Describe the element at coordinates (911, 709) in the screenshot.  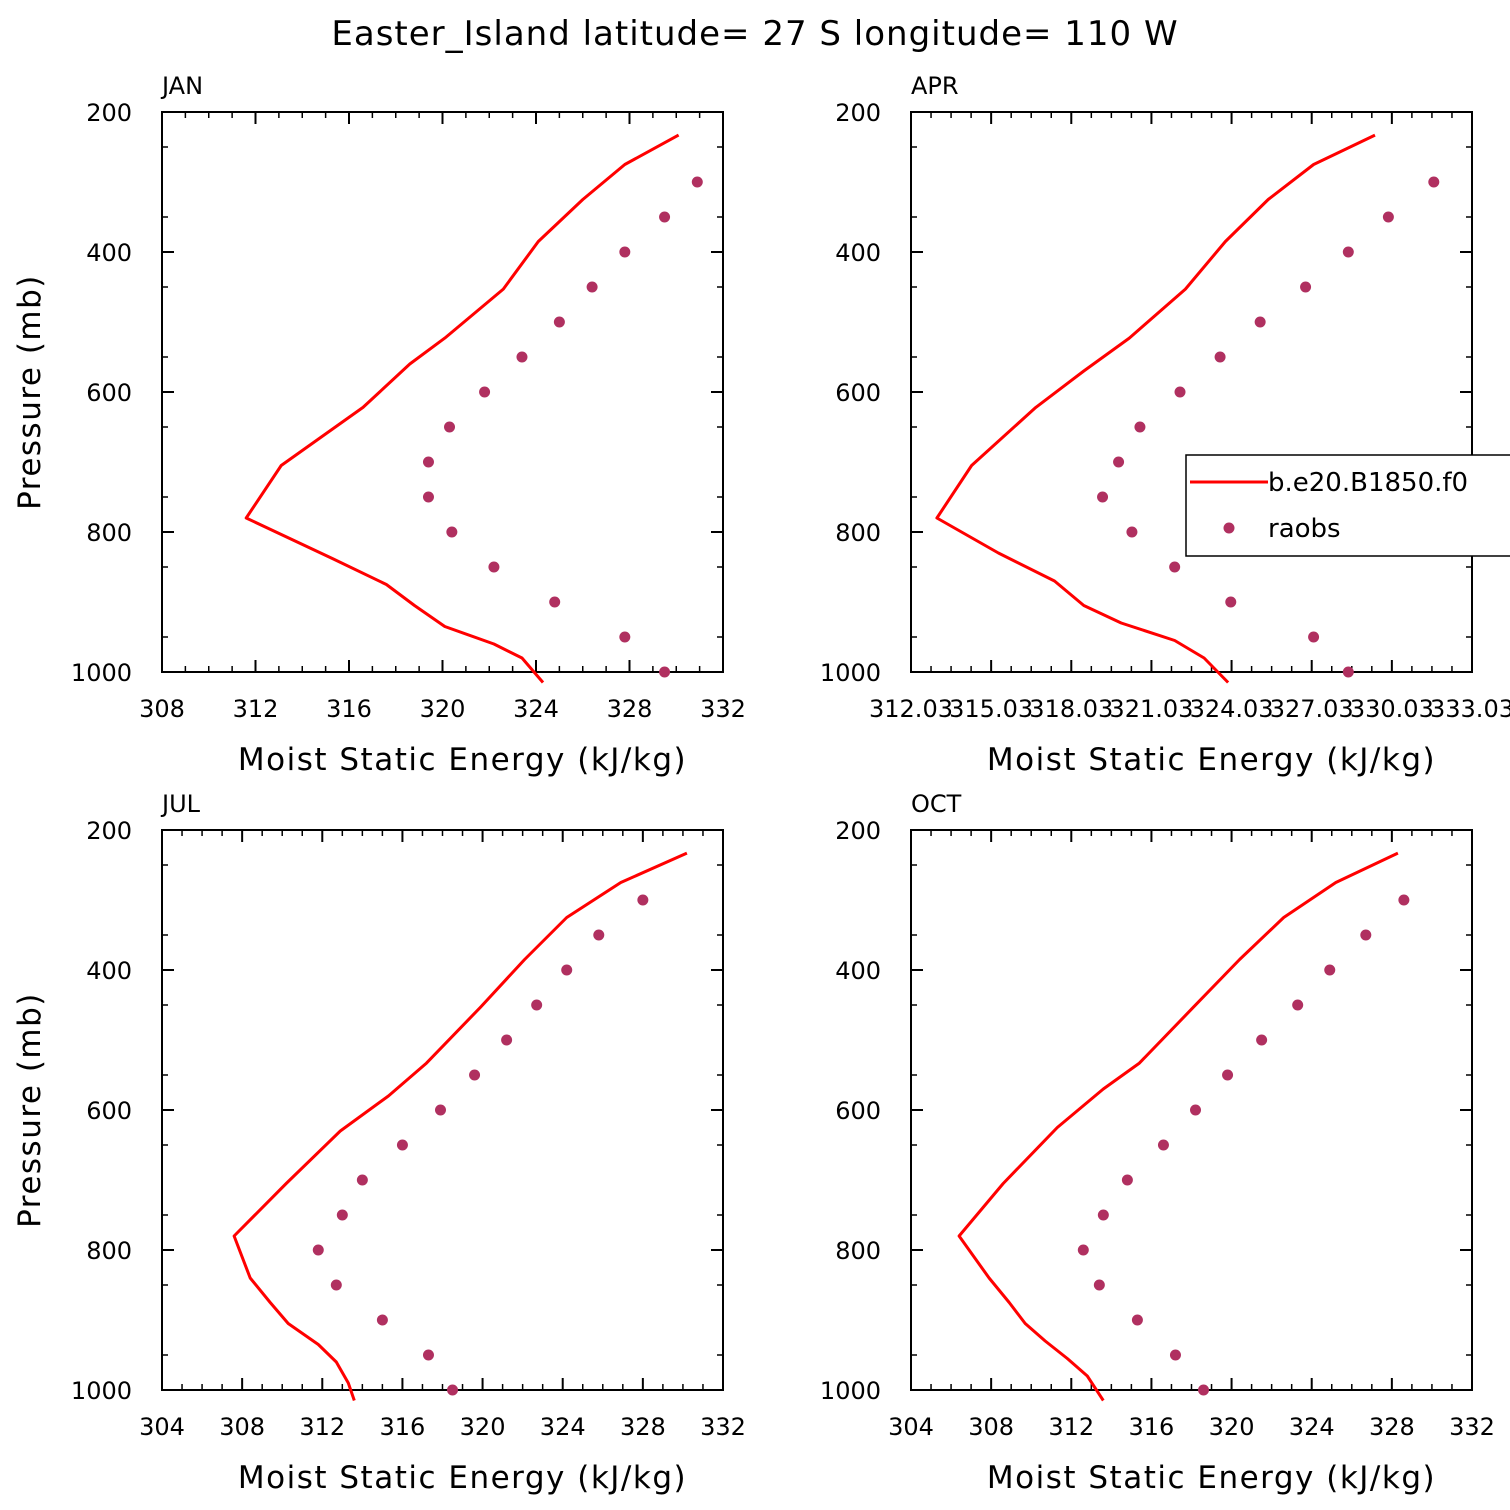
I see `x-tick-label: 312.03` at that location.